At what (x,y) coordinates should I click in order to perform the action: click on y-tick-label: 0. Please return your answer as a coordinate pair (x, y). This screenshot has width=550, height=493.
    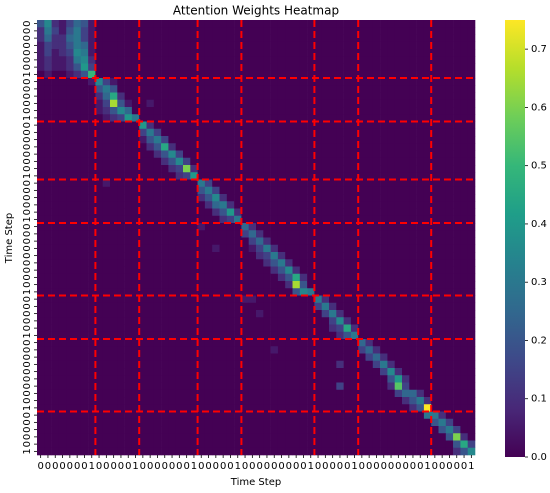
    Looking at the image, I should click on (27, 284).